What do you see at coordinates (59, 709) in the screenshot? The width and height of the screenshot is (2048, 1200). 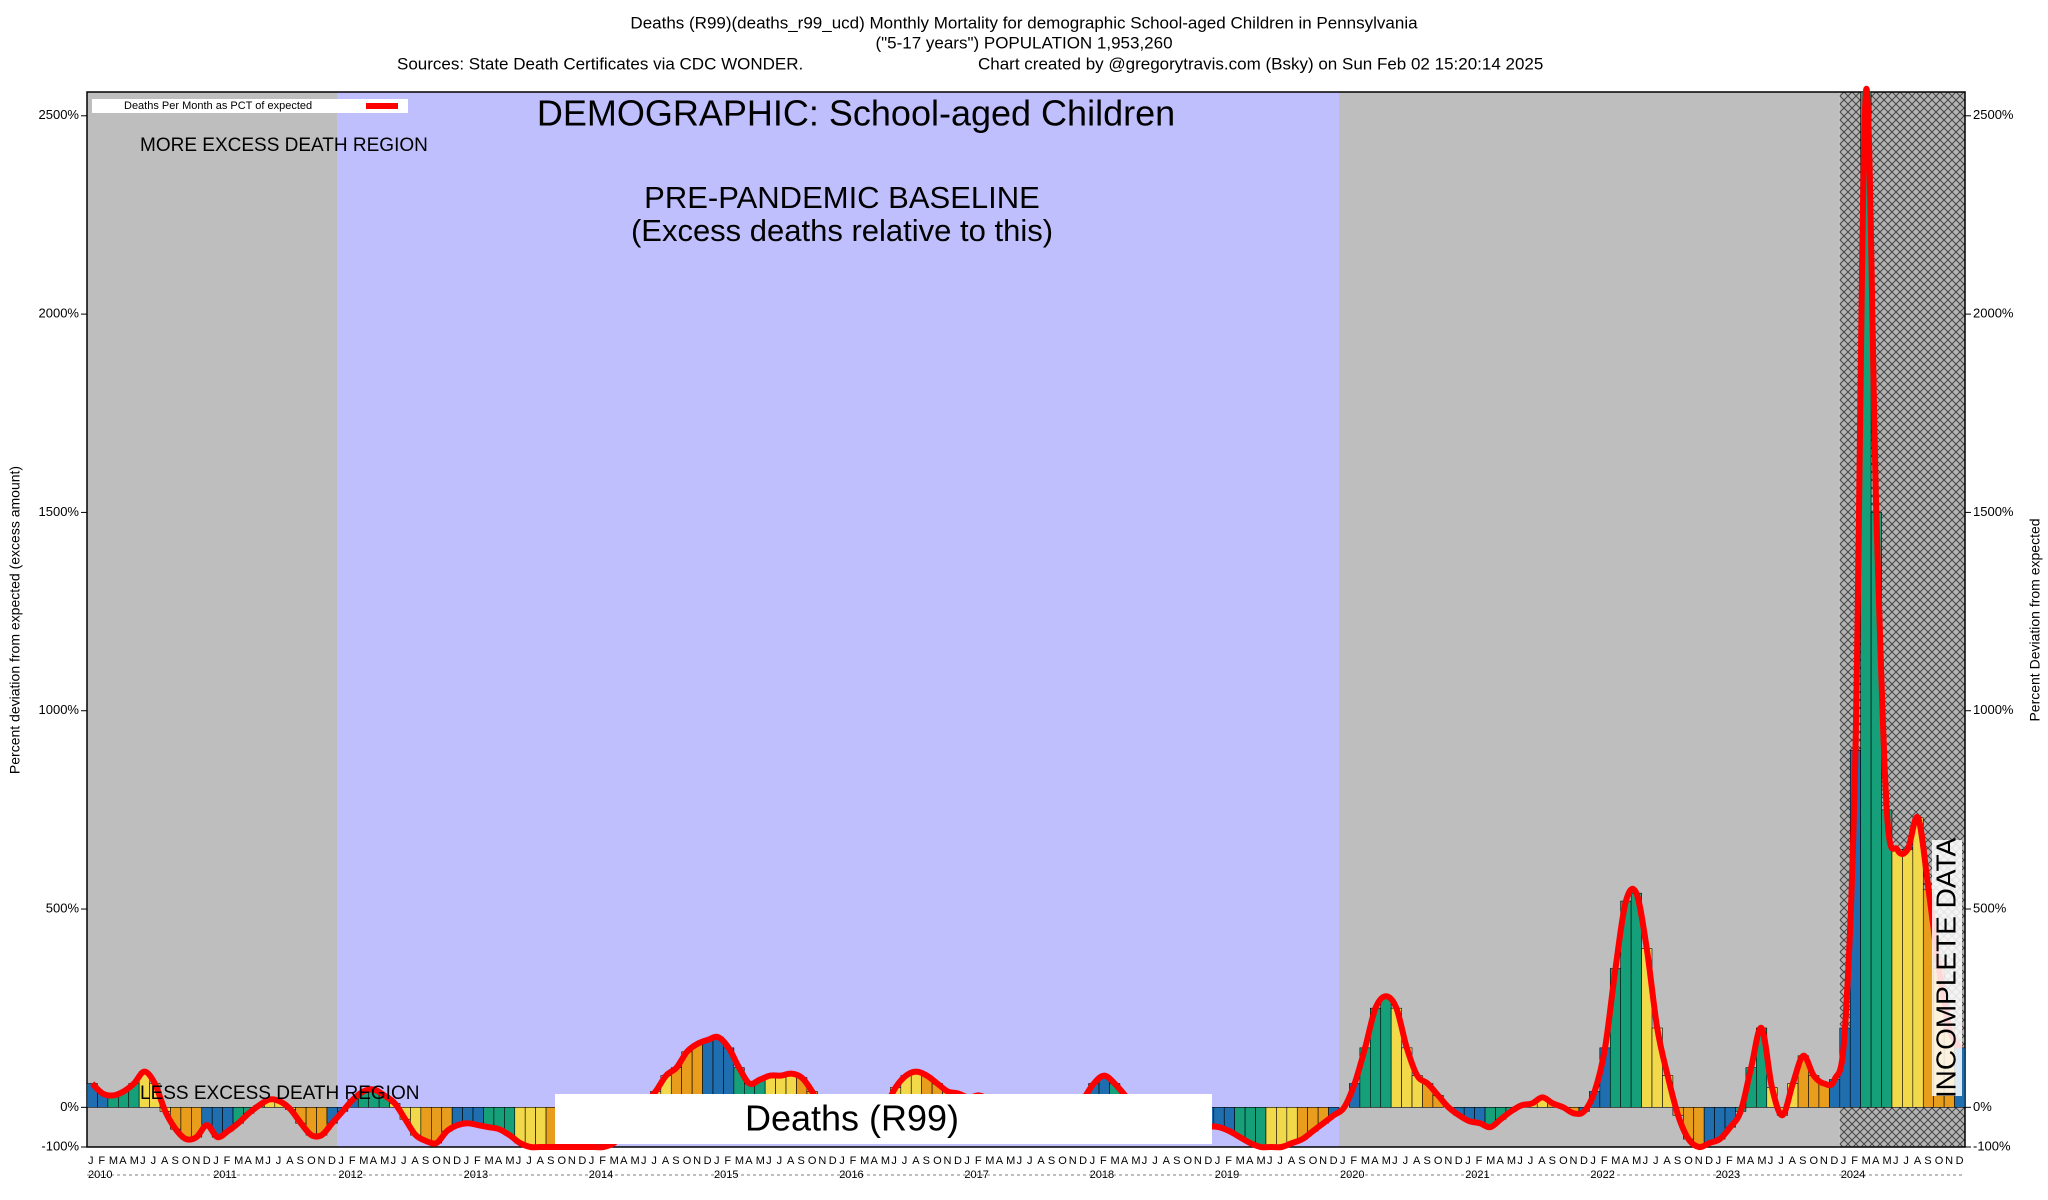 I see `y-tick-label: 1000%` at bounding box center [59, 709].